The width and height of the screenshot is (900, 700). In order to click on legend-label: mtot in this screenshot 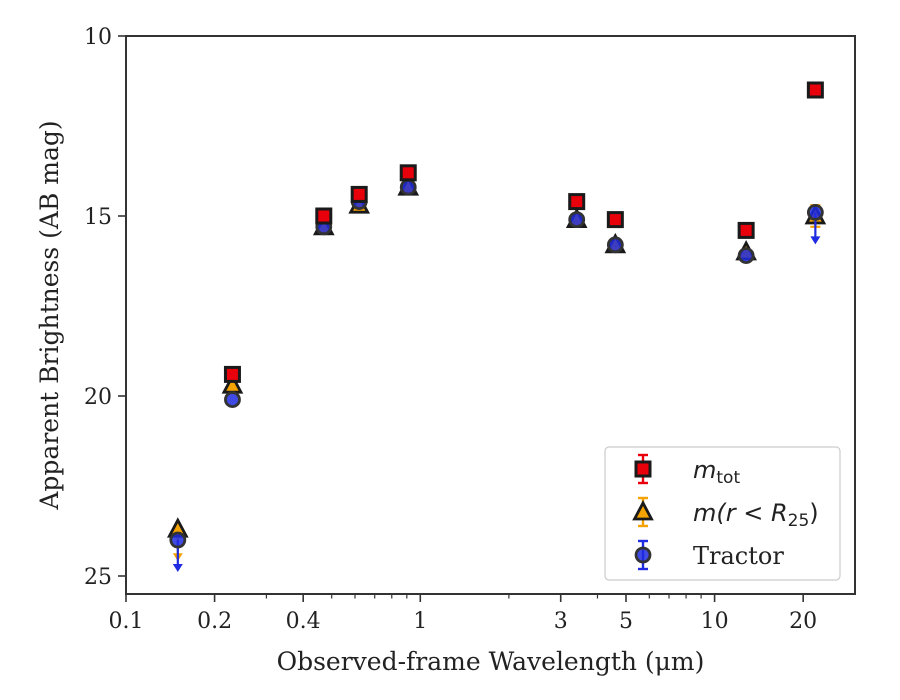, I will do `click(716, 472)`.